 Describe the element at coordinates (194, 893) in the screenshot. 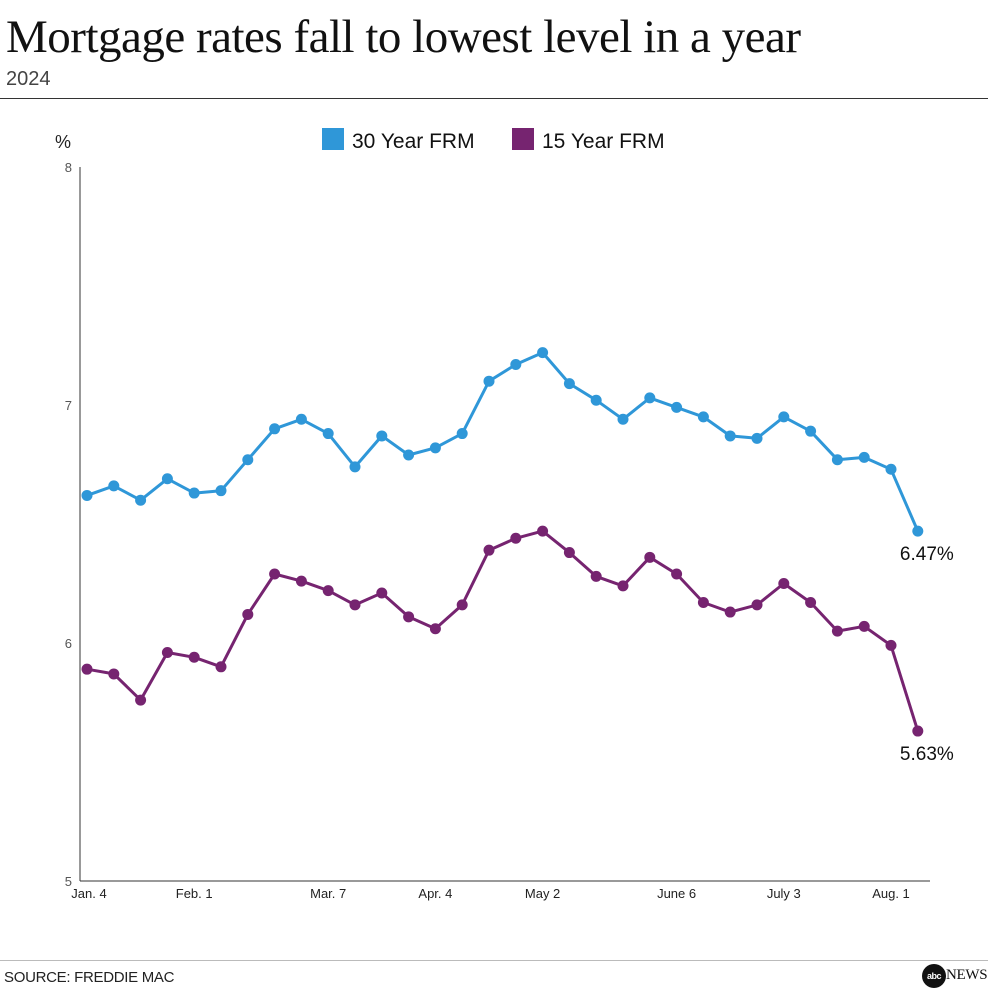

I see `x-tick-label: Feb. 1` at that location.